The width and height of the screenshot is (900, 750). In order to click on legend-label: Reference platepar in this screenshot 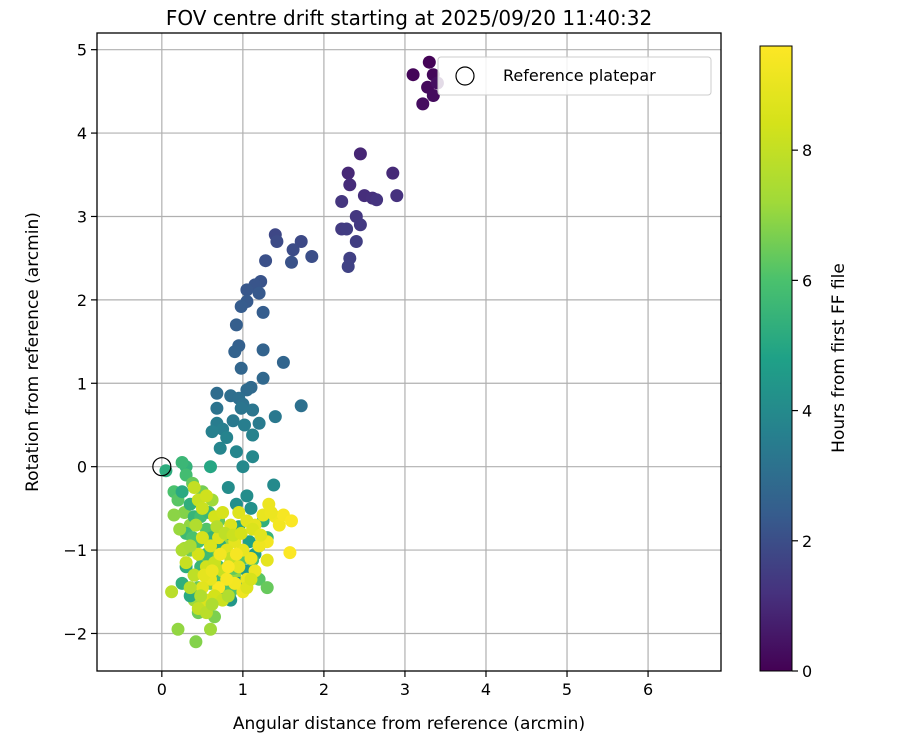, I will do `click(579, 75)`.